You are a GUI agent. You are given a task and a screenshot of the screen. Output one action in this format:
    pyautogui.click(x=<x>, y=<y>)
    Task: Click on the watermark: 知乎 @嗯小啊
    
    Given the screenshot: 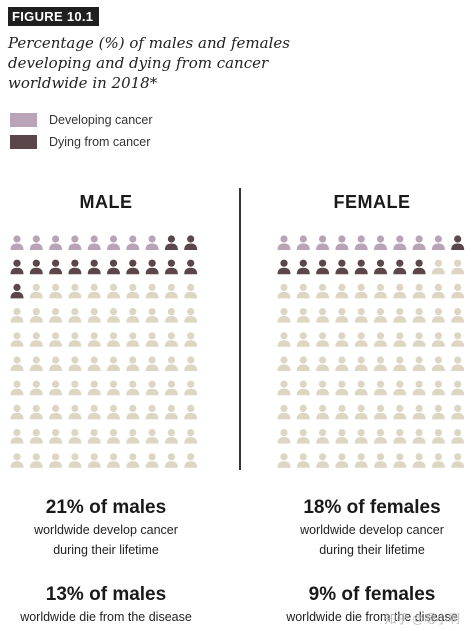 What is the action you would take?
    pyautogui.click(x=422, y=619)
    